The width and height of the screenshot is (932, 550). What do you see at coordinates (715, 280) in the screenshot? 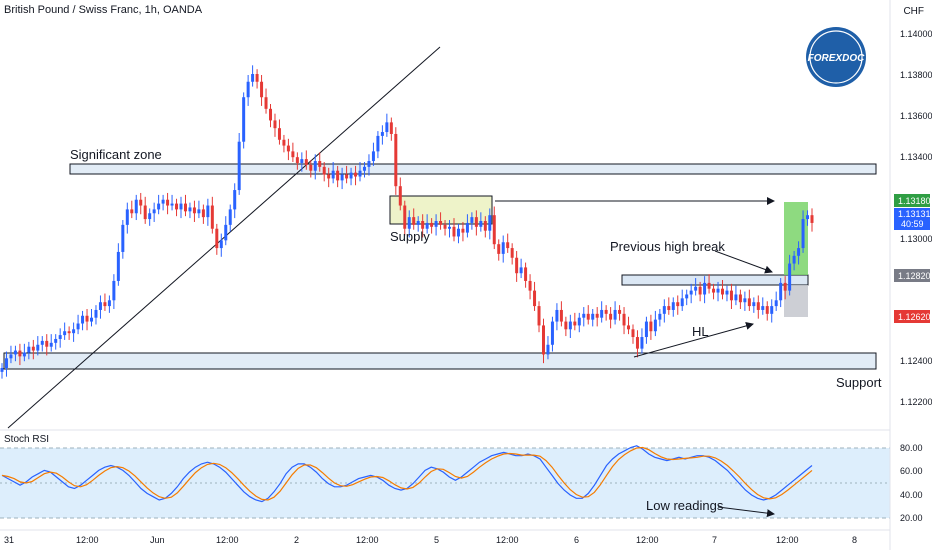
I see `previous-high-zone-box` at bounding box center [715, 280].